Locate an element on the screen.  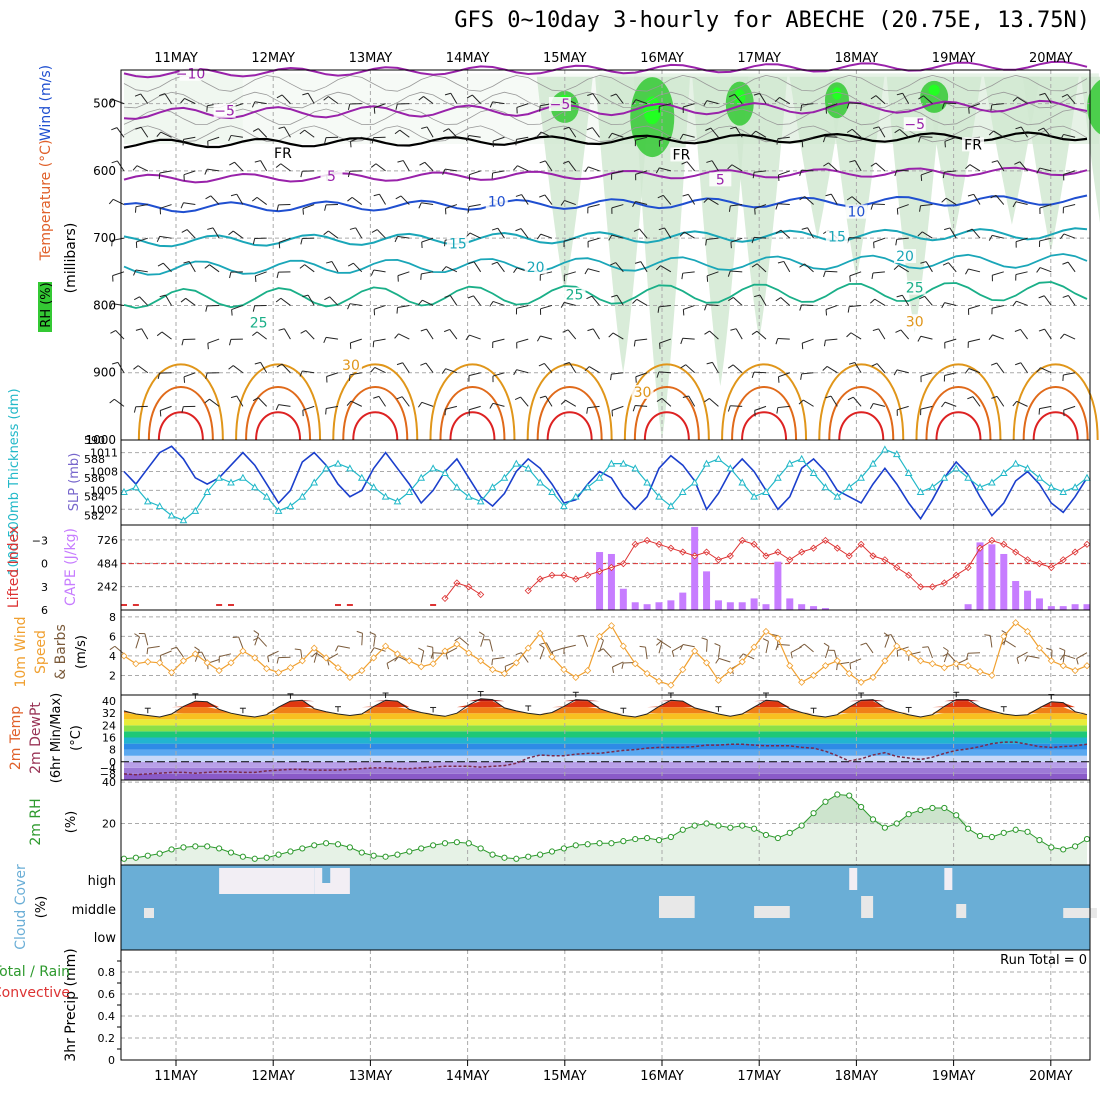
precip-tick-label: 0 is located at coordinates (111, 1060).